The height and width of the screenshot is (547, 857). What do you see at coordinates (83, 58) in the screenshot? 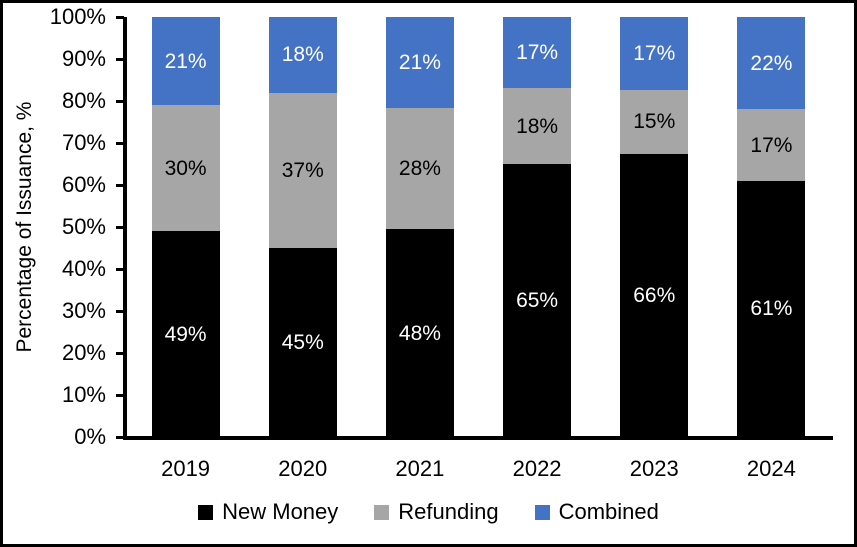
I see `y-tick-label: 90%` at bounding box center [83, 58].